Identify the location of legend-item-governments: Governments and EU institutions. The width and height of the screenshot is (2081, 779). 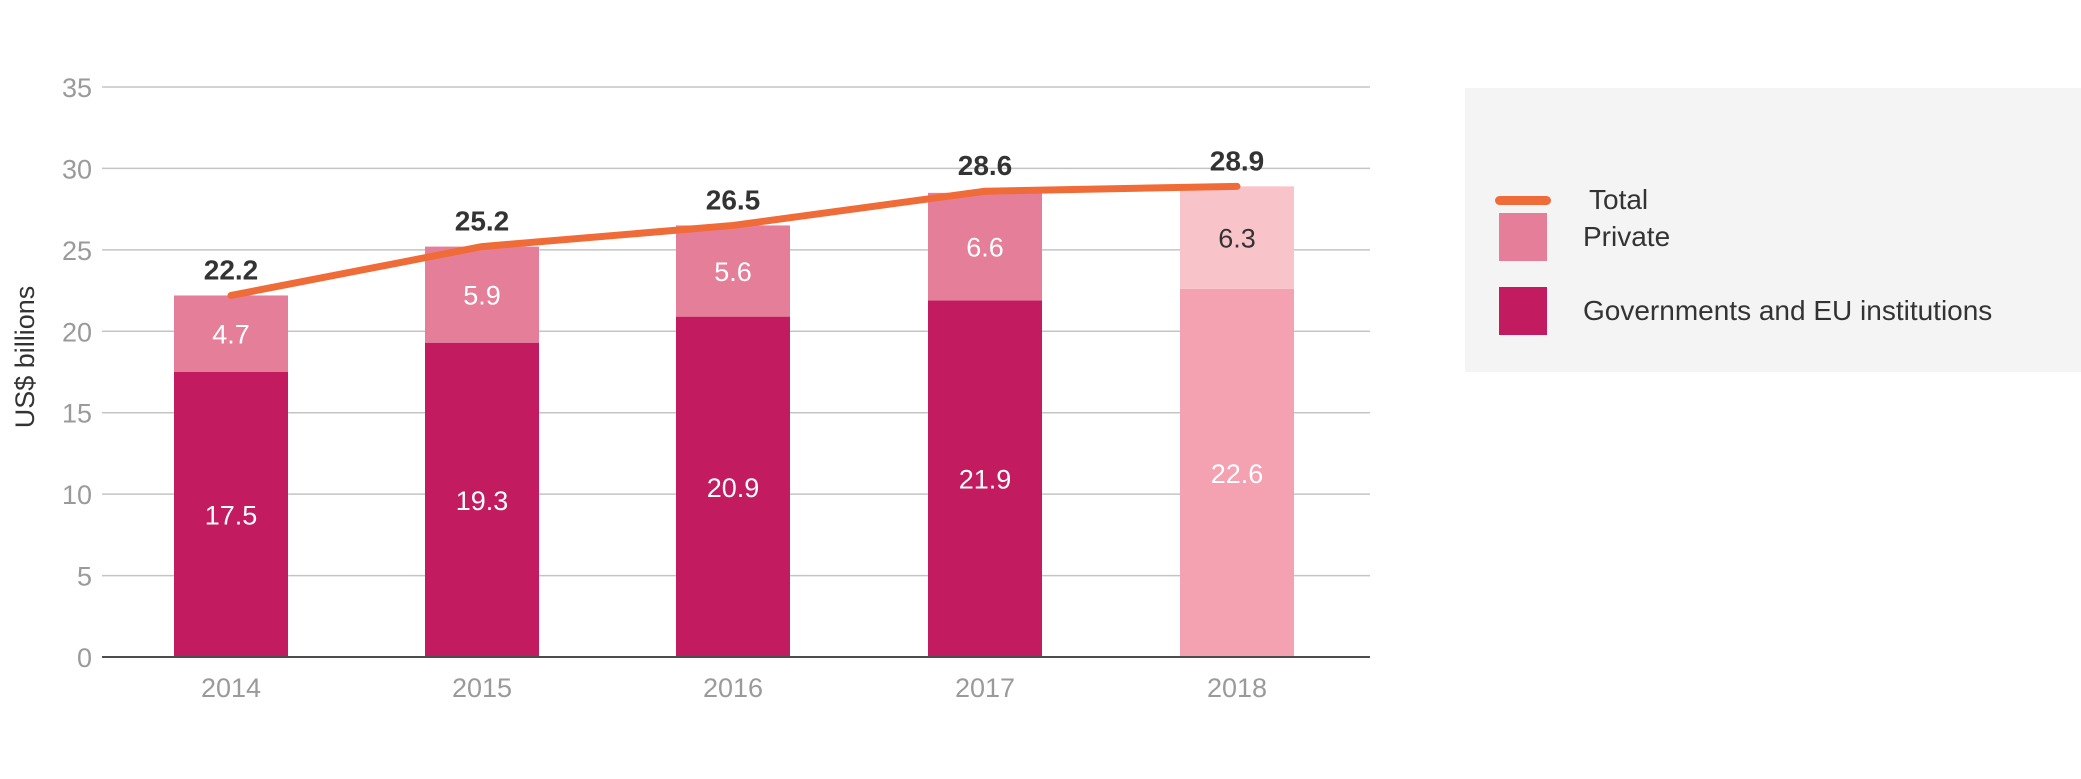
(1728, 311).